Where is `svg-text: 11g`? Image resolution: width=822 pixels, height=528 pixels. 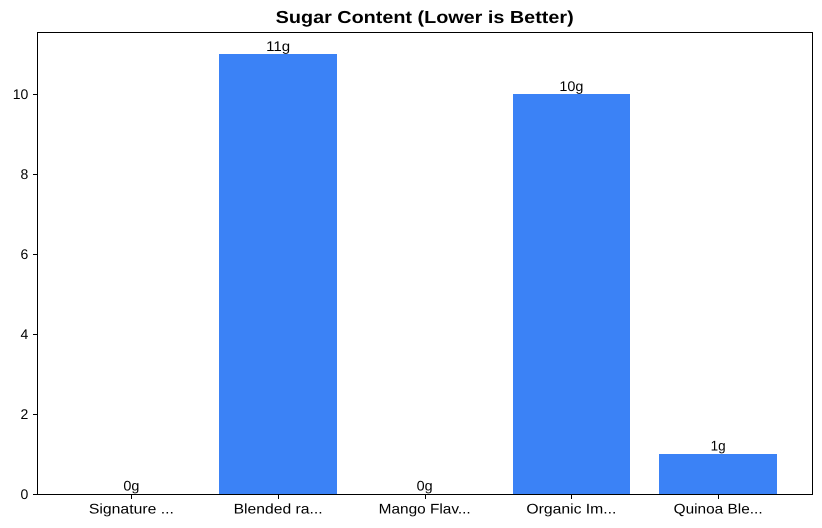 svg-text: 11g is located at coordinates (278, 46).